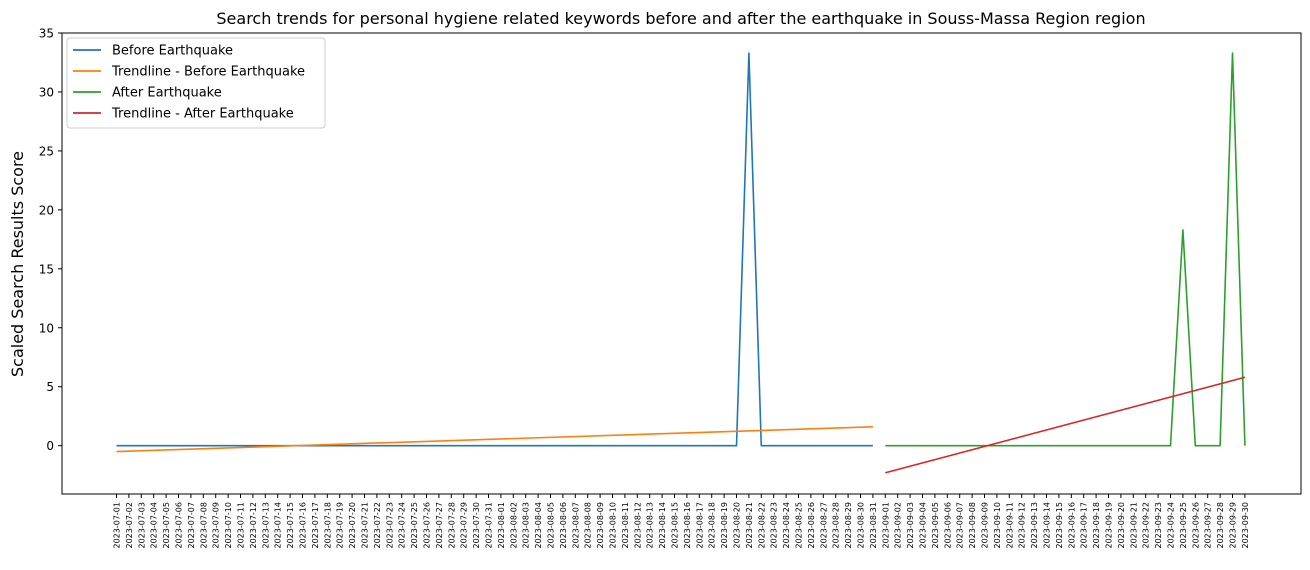 Image resolution: width=1310 pixels, height=570 pixels. I want to click on x-tick-label: 2023-07-25, so click(414, 525).